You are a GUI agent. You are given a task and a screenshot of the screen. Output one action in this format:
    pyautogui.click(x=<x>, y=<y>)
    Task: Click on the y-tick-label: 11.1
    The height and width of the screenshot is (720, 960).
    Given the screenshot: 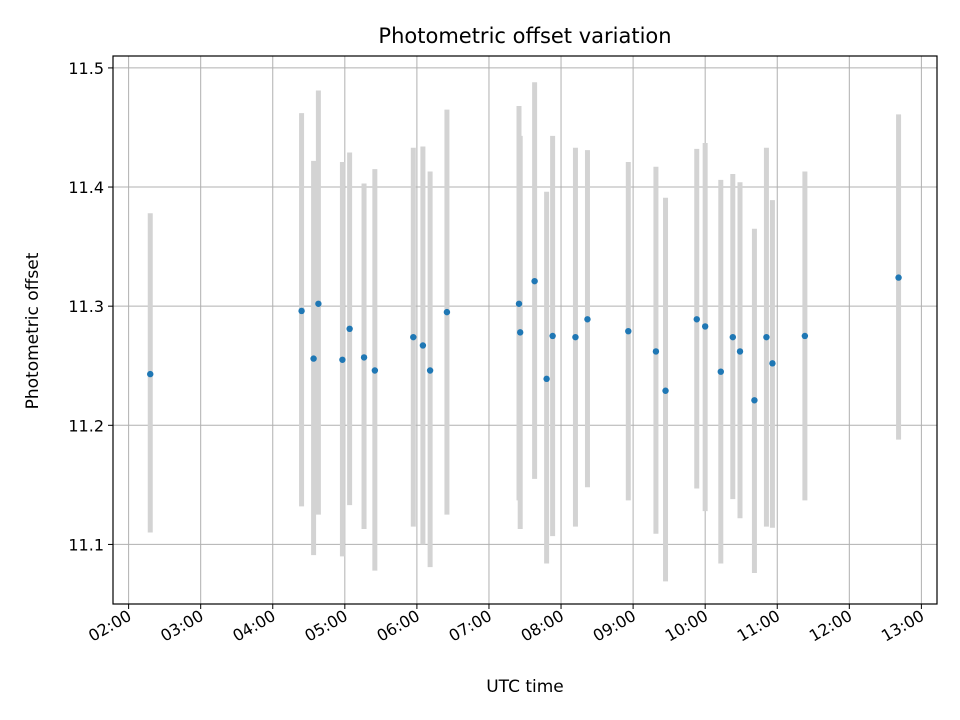 What is the action you would take?
    pyautogui.click(x=86, y=544)
    